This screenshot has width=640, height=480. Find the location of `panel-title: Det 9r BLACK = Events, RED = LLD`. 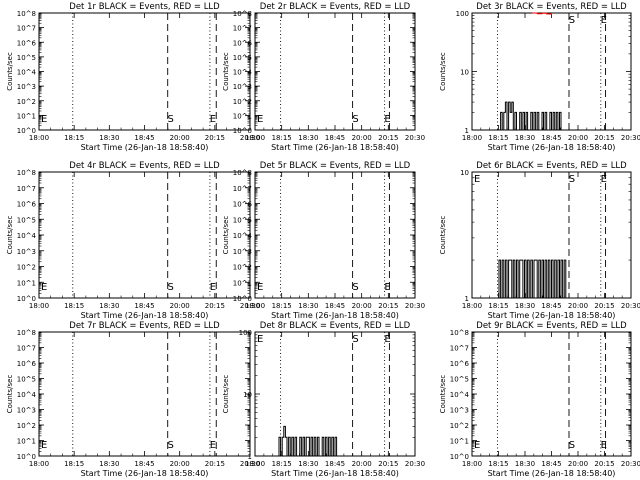

panel-title: Det 9r BLACK = Events, RED = LLD is located at coordinates (551, 326).